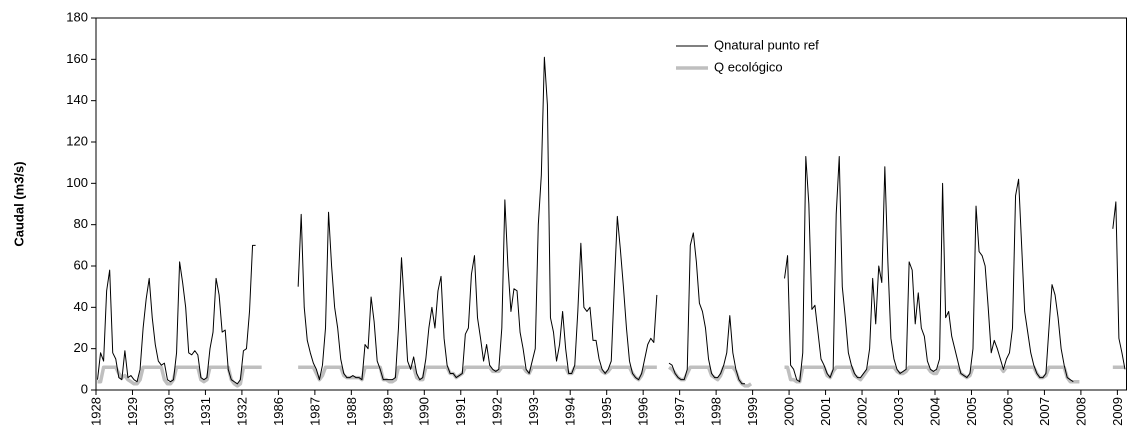 The width and height of the screenshot is (1127, 443). What do you see at coordinates (241, 411) in the screenshot?
I see `x-tick-label: 1932` at bounding box center [241, 411].